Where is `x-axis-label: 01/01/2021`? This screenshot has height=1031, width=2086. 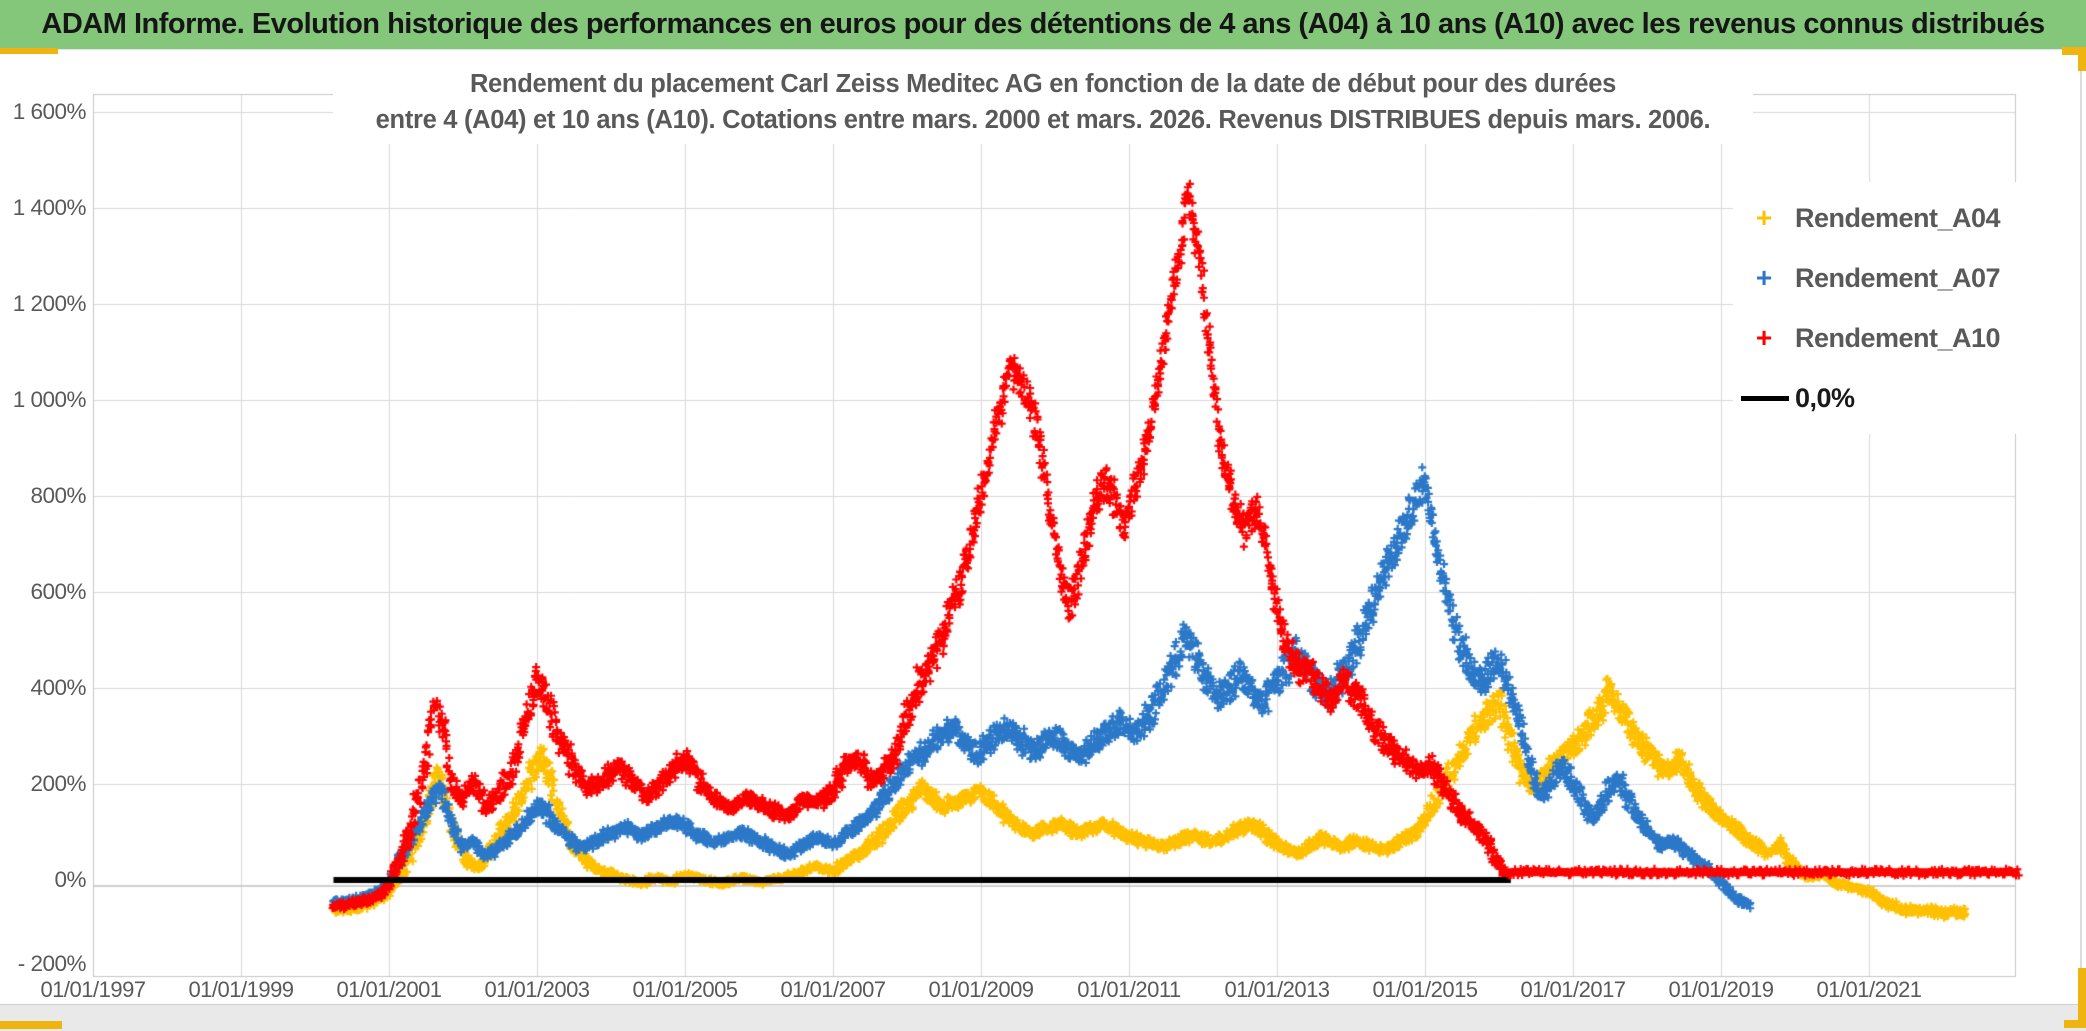 x-axis-label: 01/01/2021 is located at coordinates (1869, 989).